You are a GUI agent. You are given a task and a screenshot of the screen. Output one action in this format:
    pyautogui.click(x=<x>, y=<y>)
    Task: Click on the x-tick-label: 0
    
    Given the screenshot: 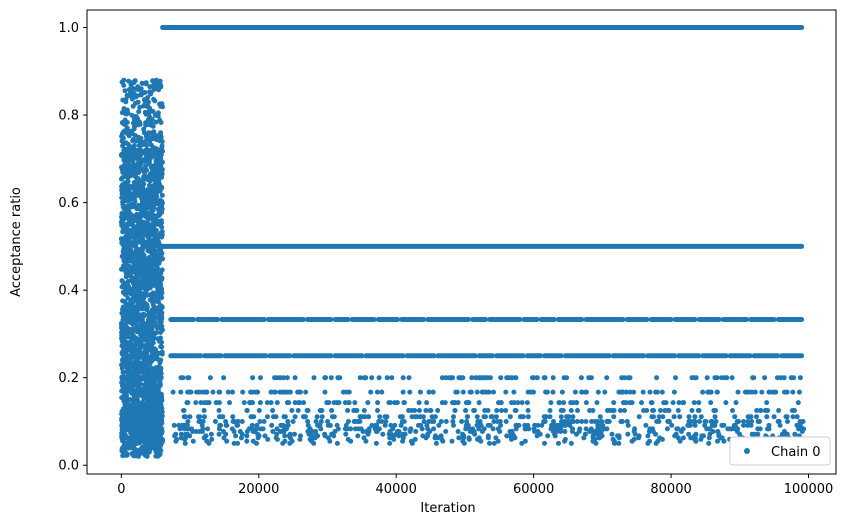 What is the action you would take?
    pyautogui.click(x=121, y=489)
    